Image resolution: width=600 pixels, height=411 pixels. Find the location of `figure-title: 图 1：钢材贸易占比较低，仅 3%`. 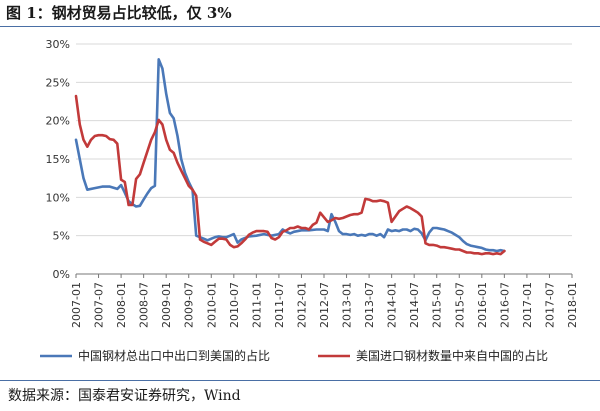

figure-title: 图 1：钢材贸易占比较低，仅 3% is located at coordinates (119, 13).